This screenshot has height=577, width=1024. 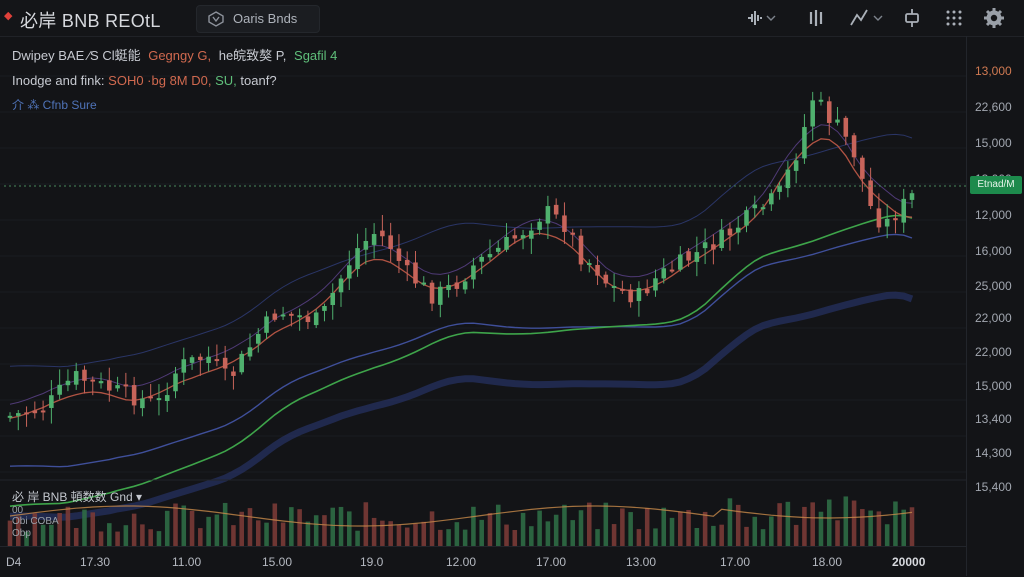 I want to click on time-label: 12.00, so click(x=461, y=562).